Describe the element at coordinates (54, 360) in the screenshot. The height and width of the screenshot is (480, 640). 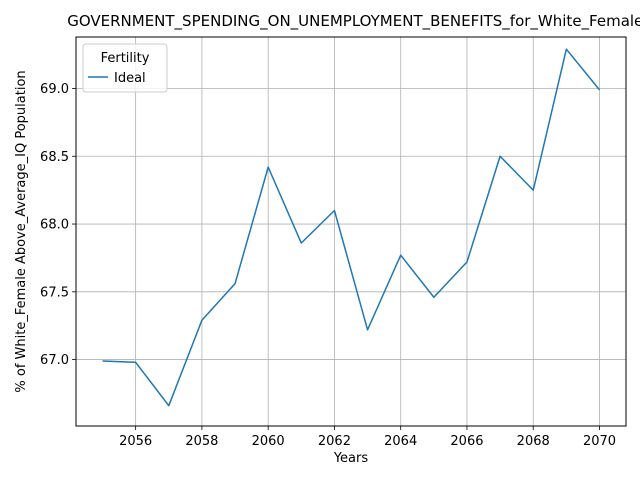
I see `y-tick-label: 67.0` at that location.